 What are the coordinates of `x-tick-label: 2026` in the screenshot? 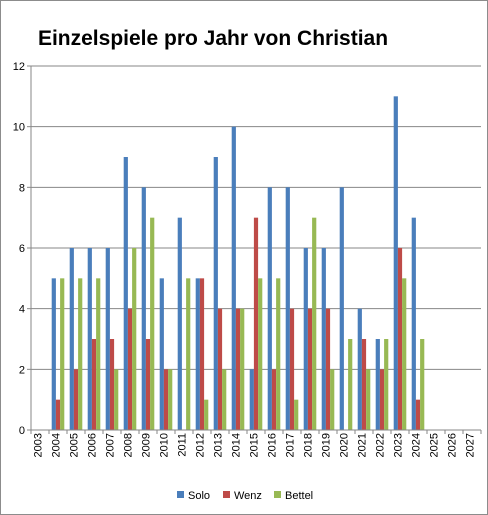 It's located at (453, 445).